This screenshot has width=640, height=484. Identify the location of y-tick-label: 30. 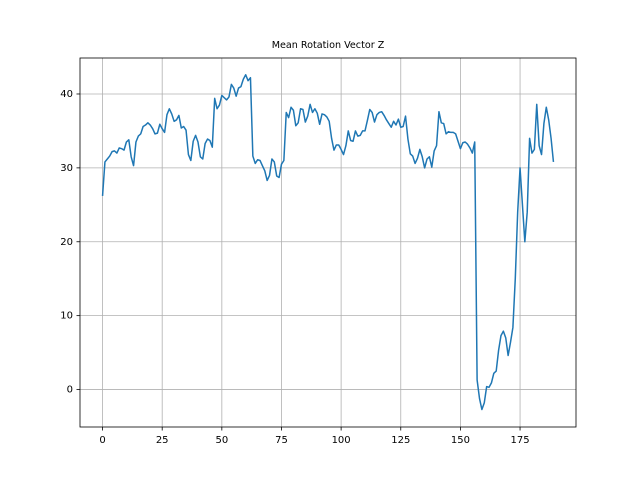
(66, 168).